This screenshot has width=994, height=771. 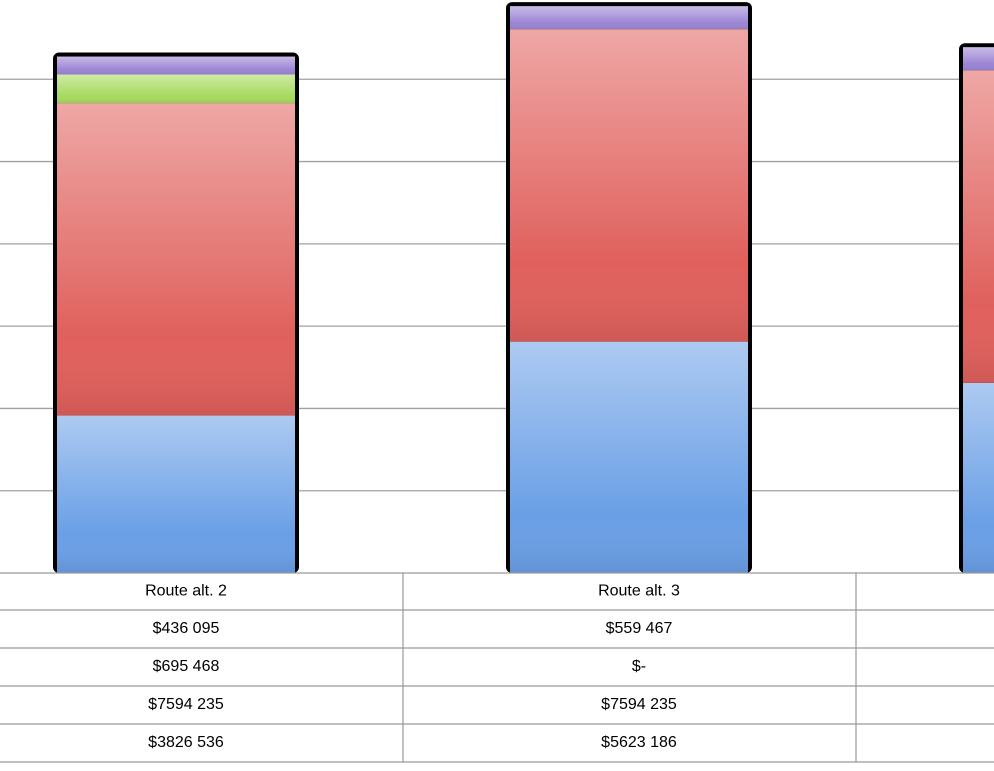 I want to click on table-value: $695 468, so click(x=186, y=666).